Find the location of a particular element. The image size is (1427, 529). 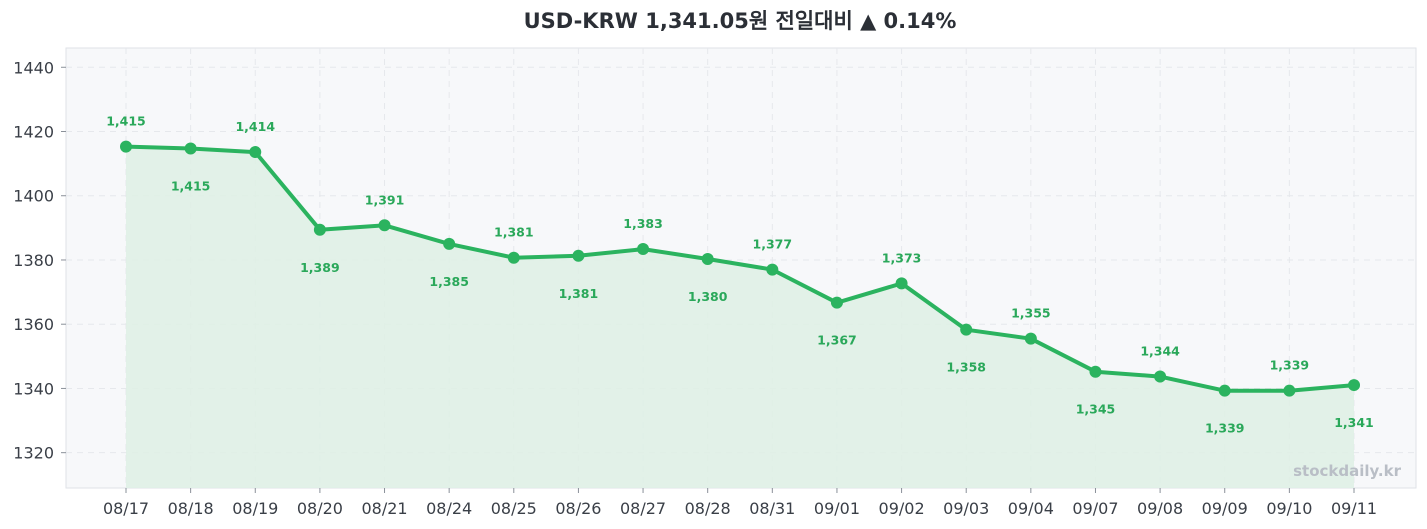

x-tick-label: 09/09 is located at coordinates (1225, 508).